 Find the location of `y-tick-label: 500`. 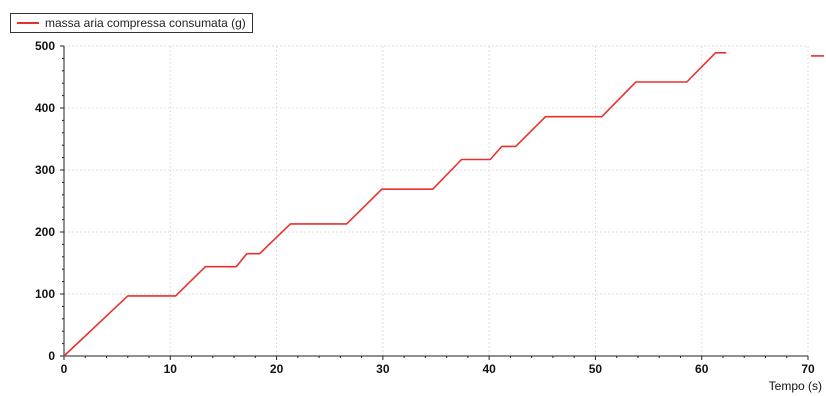

y-tick-label: 500 is located at coordinates (45, 46).